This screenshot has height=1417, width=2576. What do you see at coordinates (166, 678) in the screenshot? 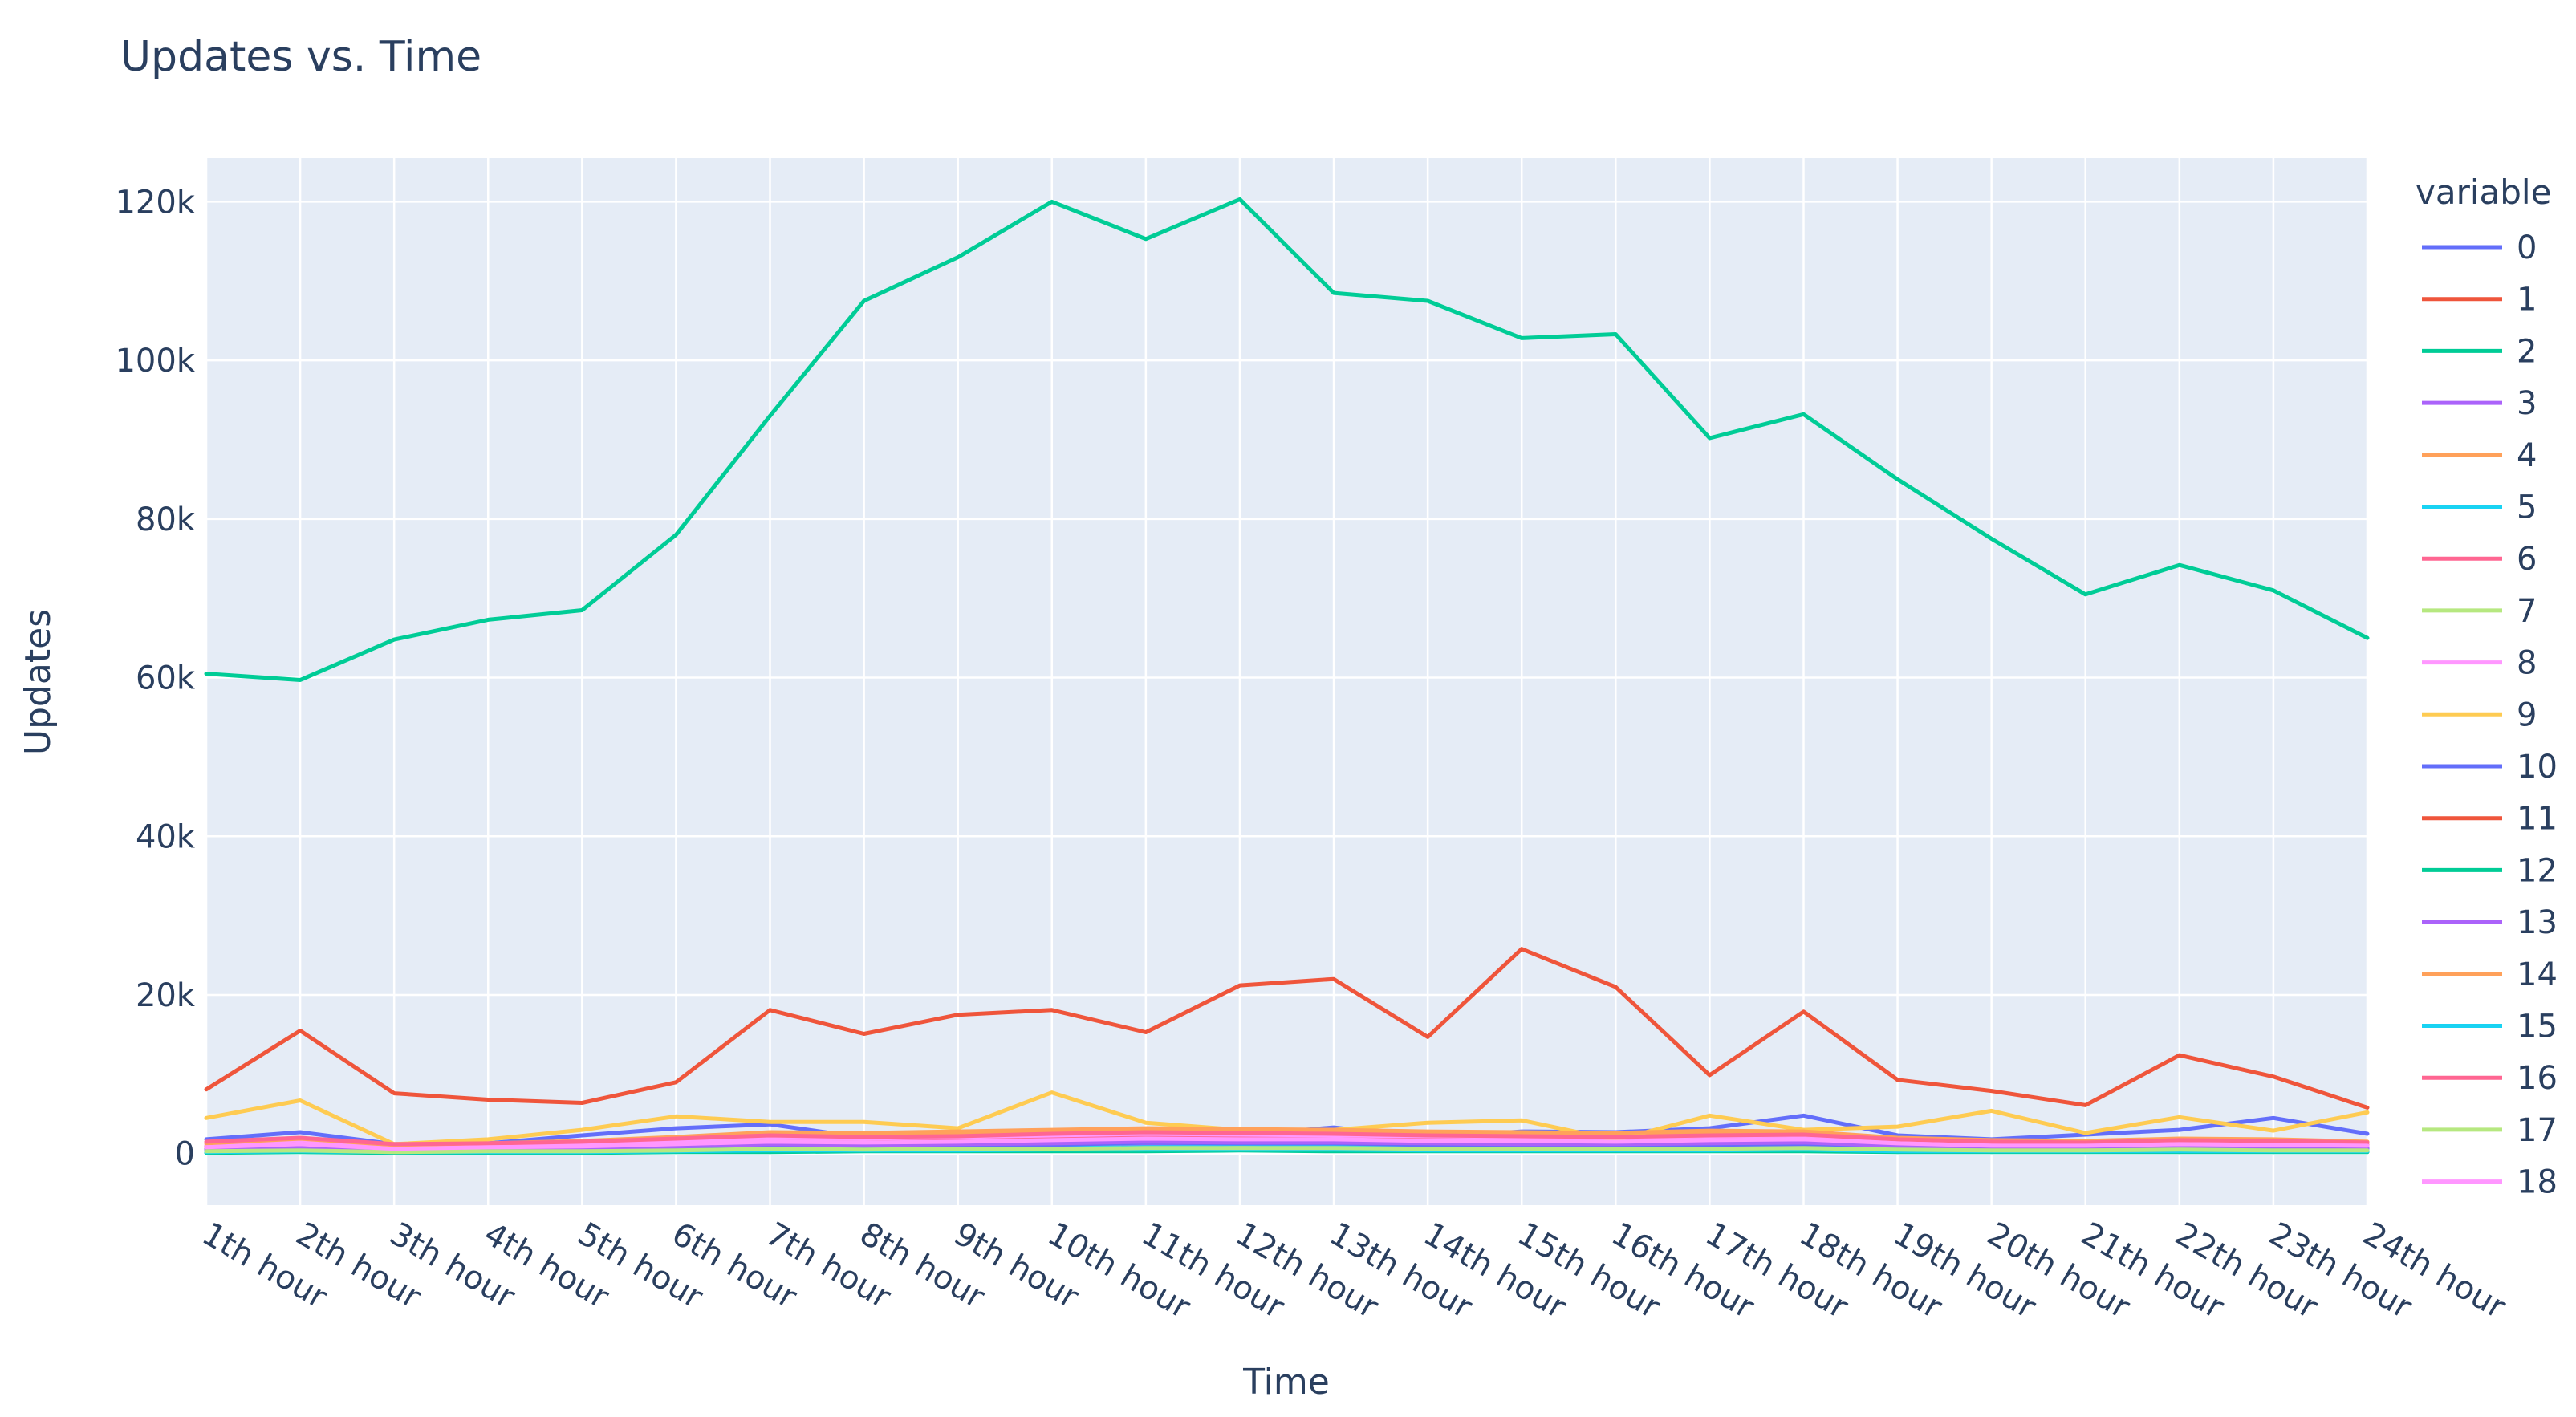
I see `y-tick-label: 60k` at bounding box center [166, 678].